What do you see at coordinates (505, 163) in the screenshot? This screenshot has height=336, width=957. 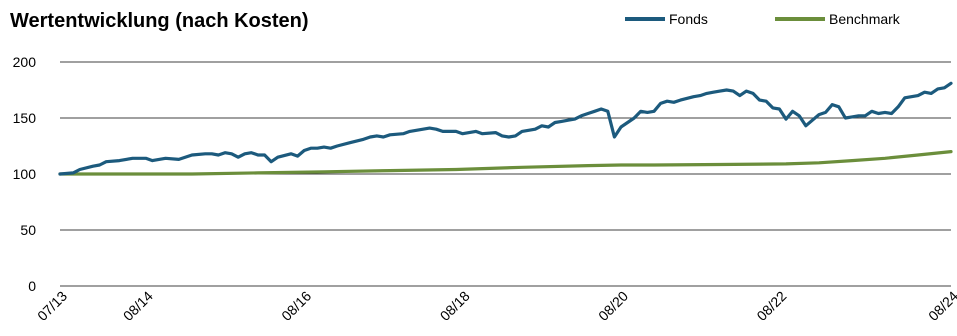 I see `series-line-benchmark` at bounding box center [505, 163].